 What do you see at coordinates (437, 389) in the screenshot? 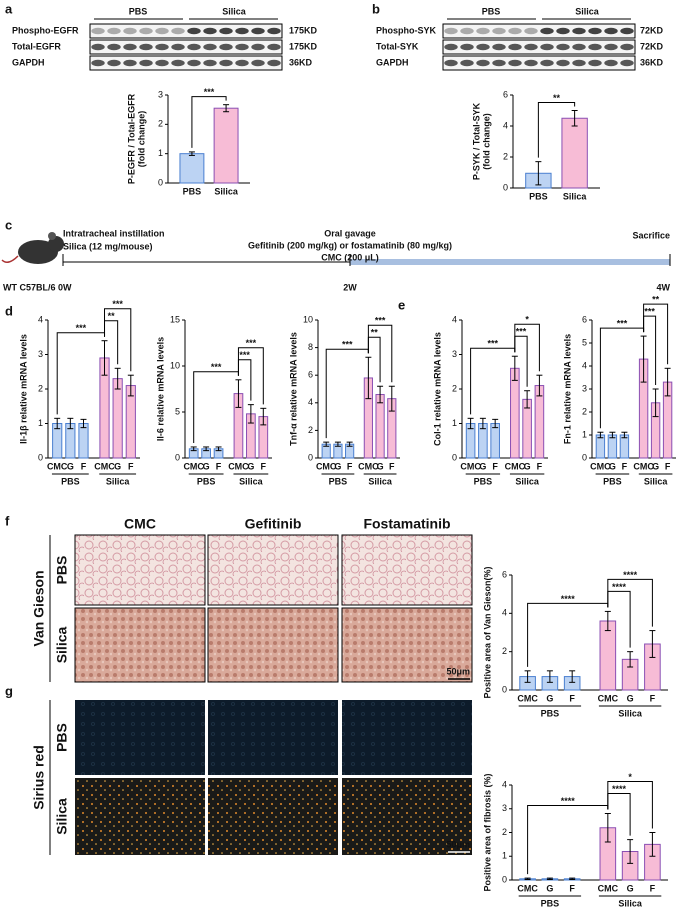
I see `y-axis-label: Col-1 relative mRNA levels` at bounding box center [437, 389].